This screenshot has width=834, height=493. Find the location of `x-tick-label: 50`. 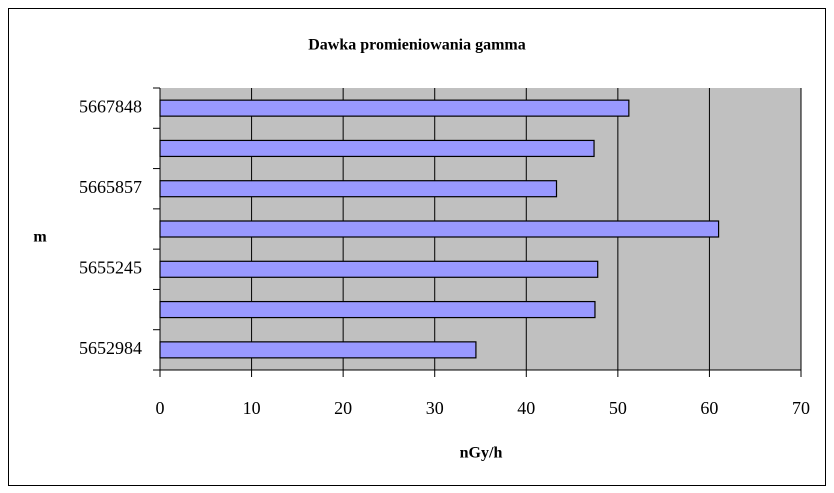

x-tick-label: 50 is located at coordinates (618, 408).